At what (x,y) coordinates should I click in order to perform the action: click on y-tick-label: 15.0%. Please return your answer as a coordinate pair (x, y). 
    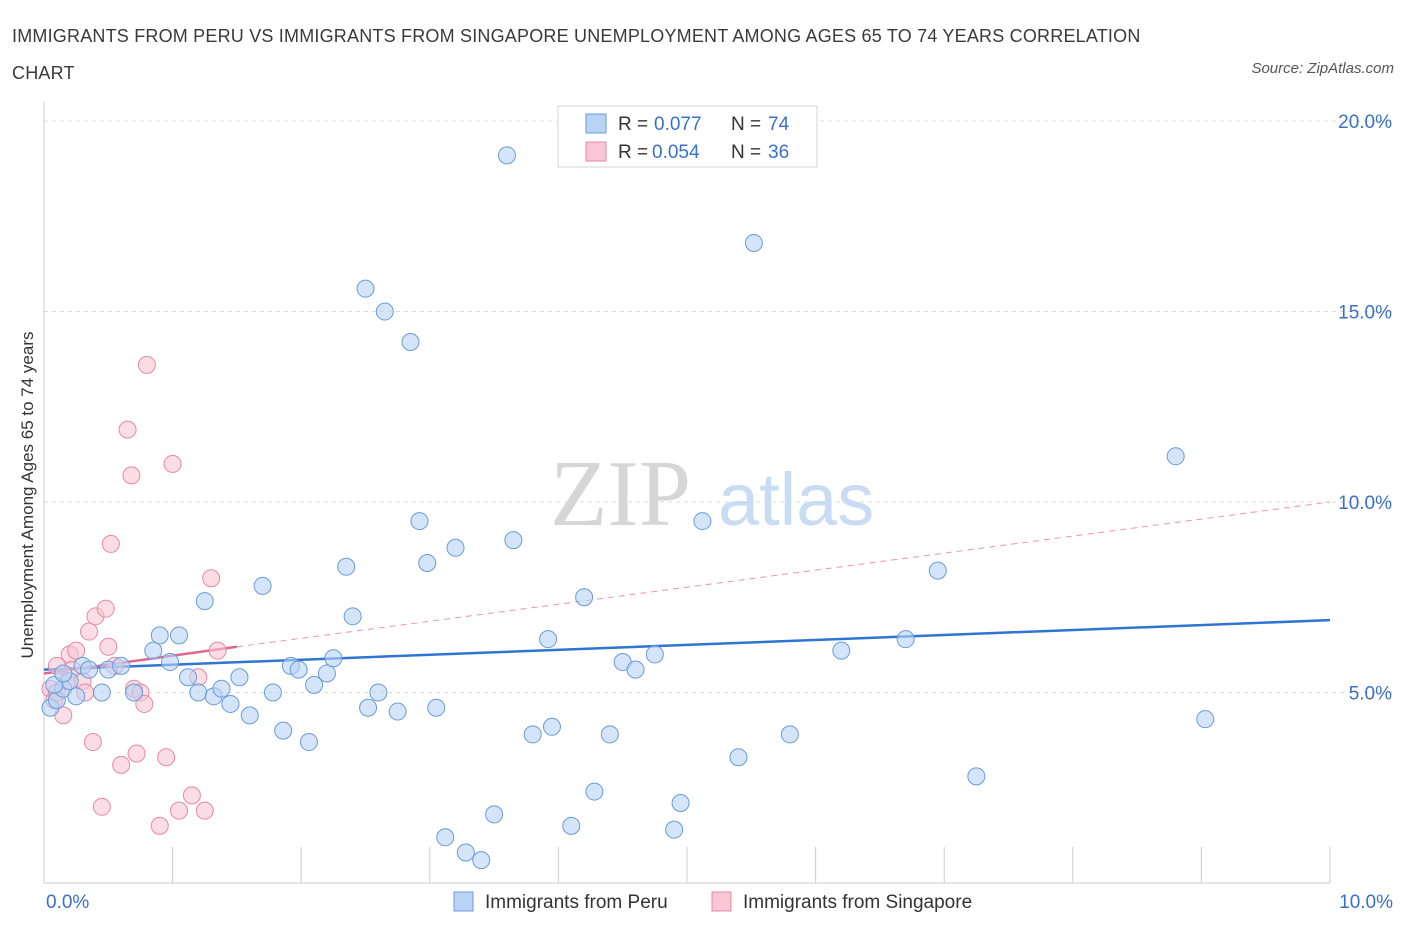
    Looking at the image, I should click on (1365, 313).